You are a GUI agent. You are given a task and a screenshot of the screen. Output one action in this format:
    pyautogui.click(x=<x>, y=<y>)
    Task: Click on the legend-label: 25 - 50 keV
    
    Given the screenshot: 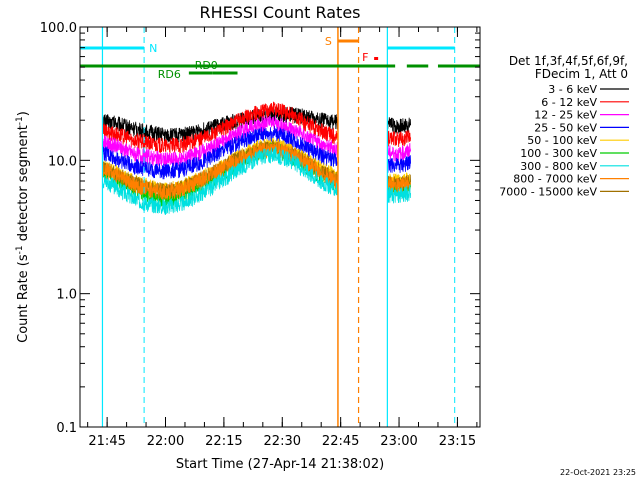 What is the action you would take?
    pyautogui.click(x=565, y=127)
    